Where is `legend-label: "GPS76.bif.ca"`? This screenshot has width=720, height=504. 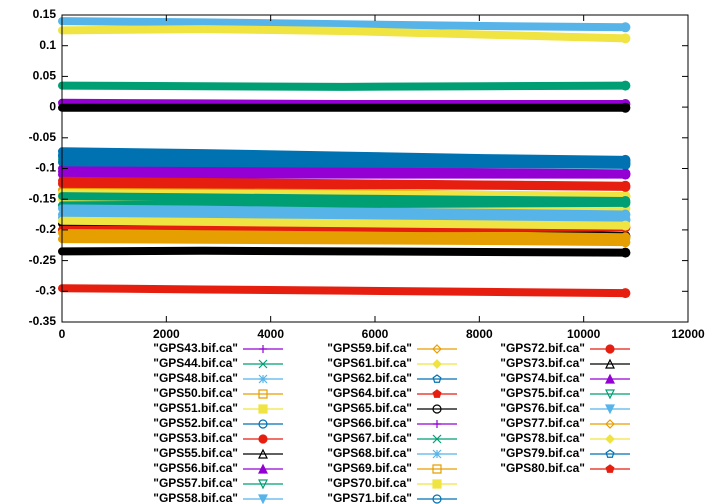
legend-label: "GPS76.bif.ca" is located at coordinates (542, 408).